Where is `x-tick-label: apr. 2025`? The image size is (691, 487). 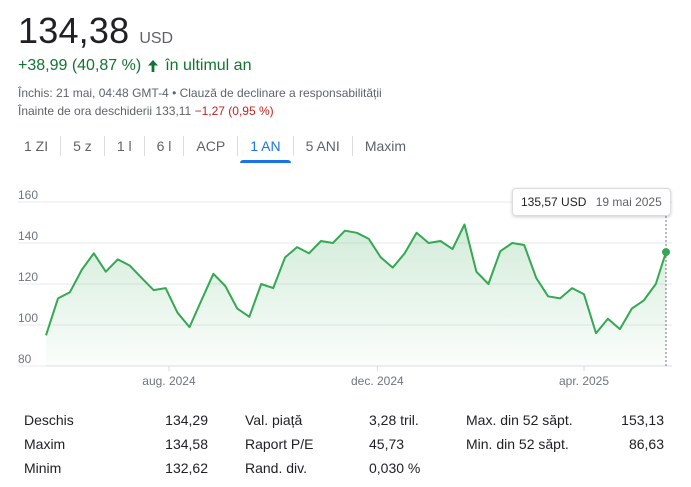 x-tick-label: apr. 2025 is located at coordinates (584, 381).